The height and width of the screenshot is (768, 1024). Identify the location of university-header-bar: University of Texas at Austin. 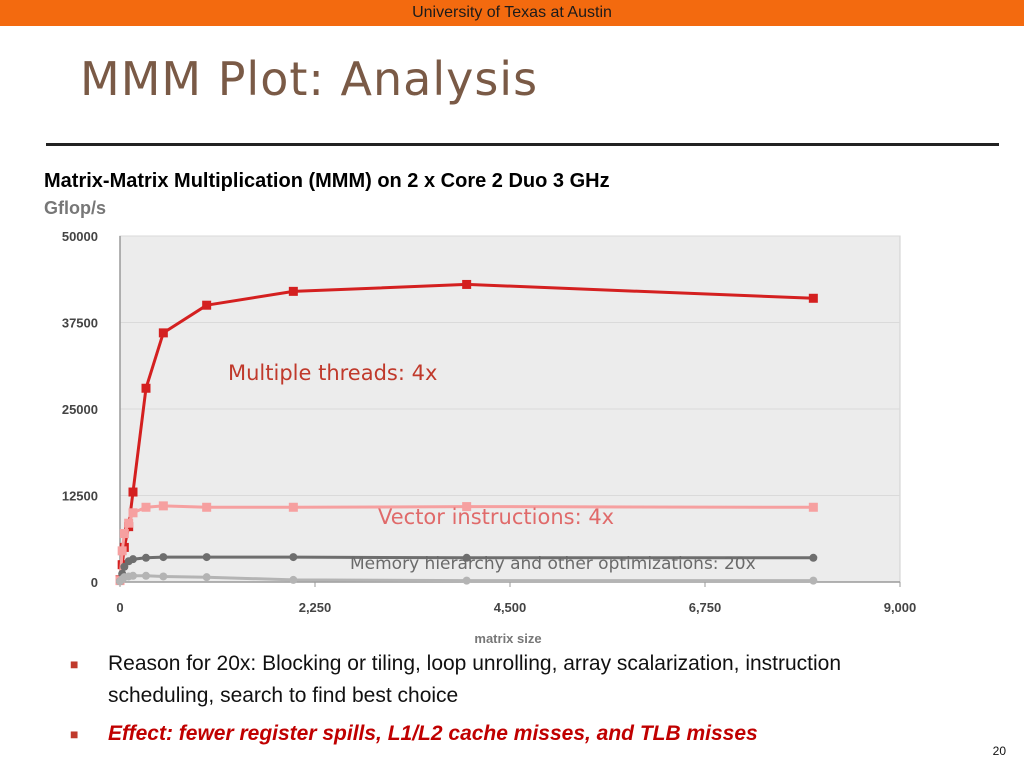
(512, 13).